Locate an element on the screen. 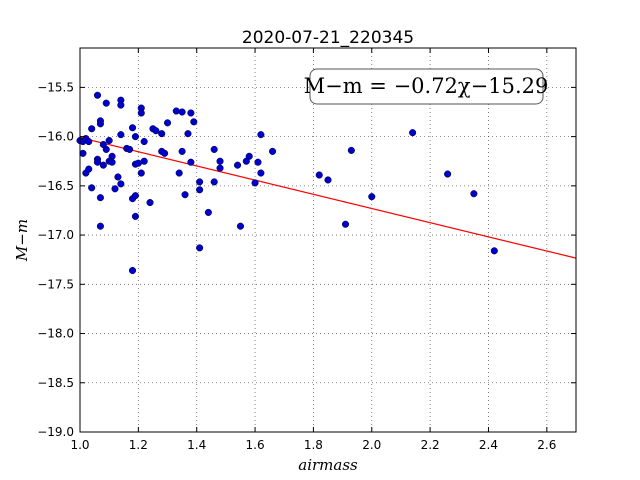 This screenshot has height=480, width=640. y-axis-label: M−m is located at coordinates (22, 240).